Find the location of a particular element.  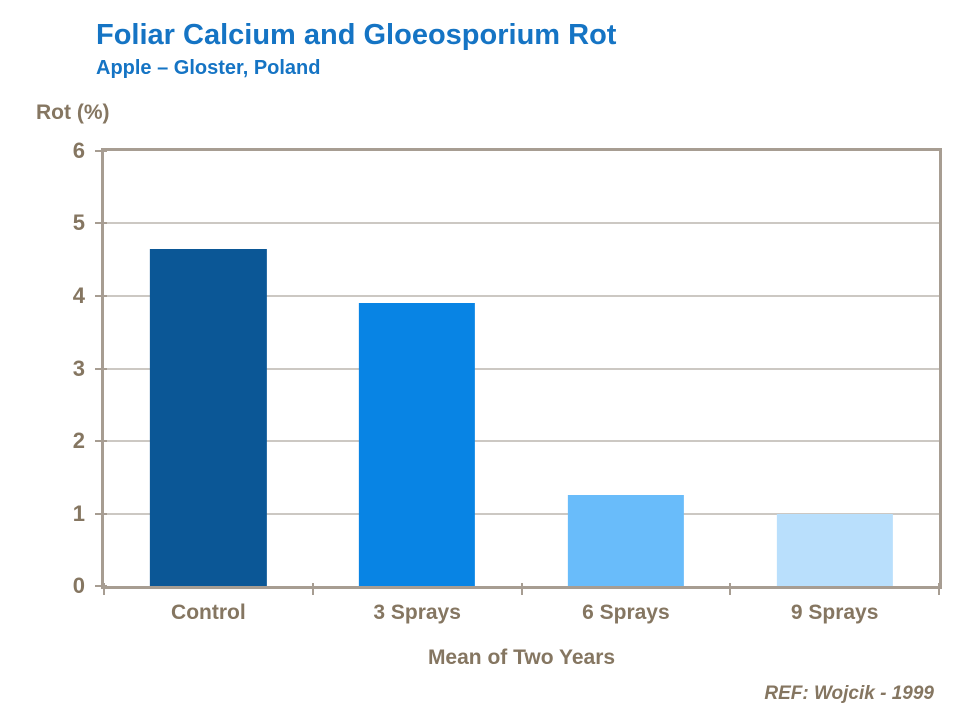

chart-subtitle: Apple – Gloster, Poland is located at coordinates (208, 68).